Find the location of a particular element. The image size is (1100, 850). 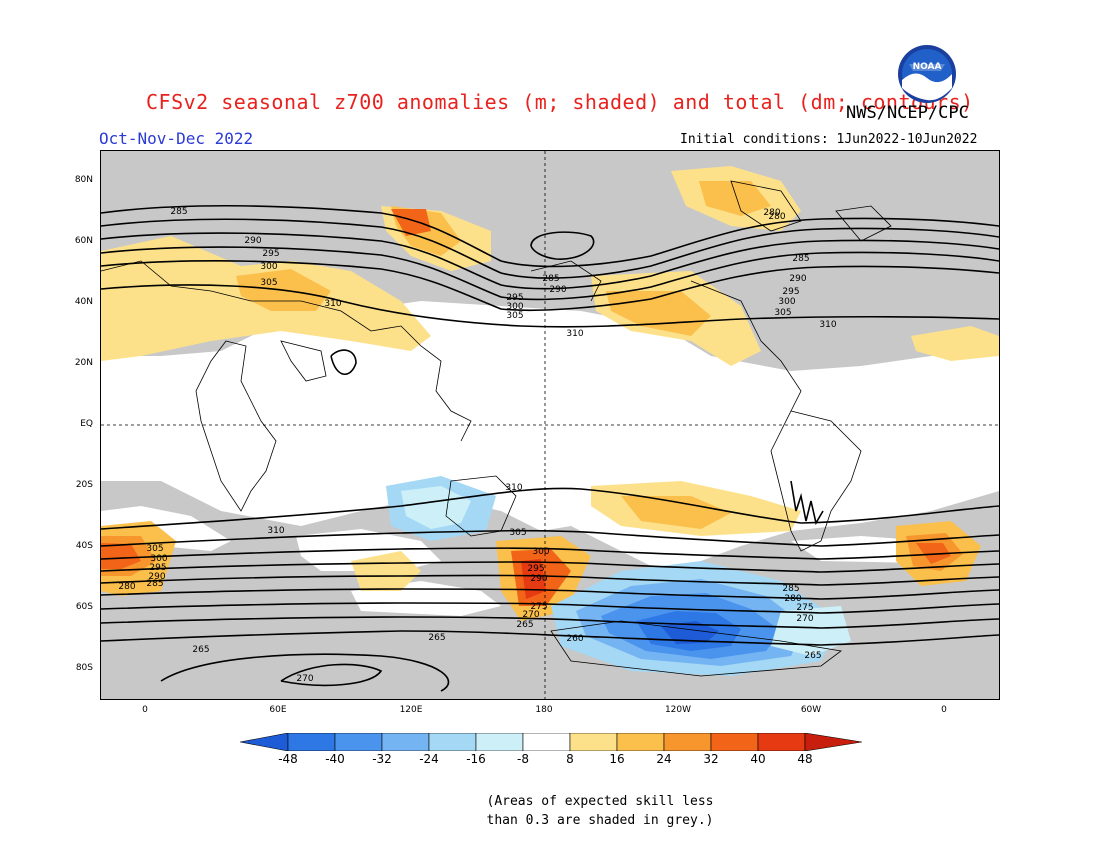

colorbar-label: 8 is located at coordinates (570, 759).